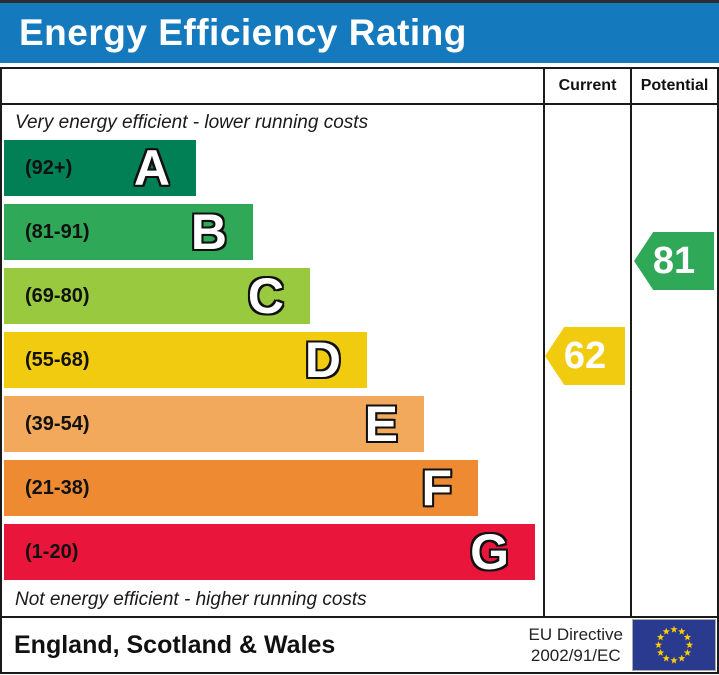 The height and width of the screenshot is (675, 719). I want to click on band-d: (55-68) D, so click(185, 360).